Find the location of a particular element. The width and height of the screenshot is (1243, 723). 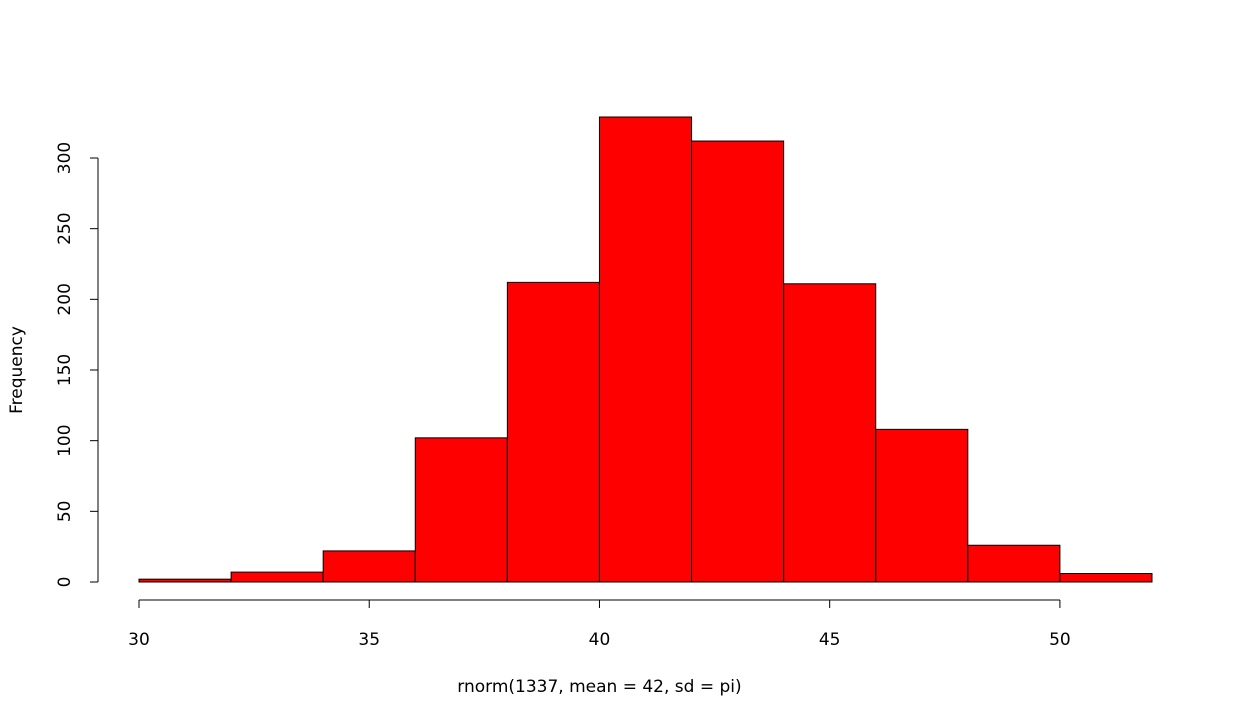

y-tick-label: 200 is located at coordinates (65, 299).